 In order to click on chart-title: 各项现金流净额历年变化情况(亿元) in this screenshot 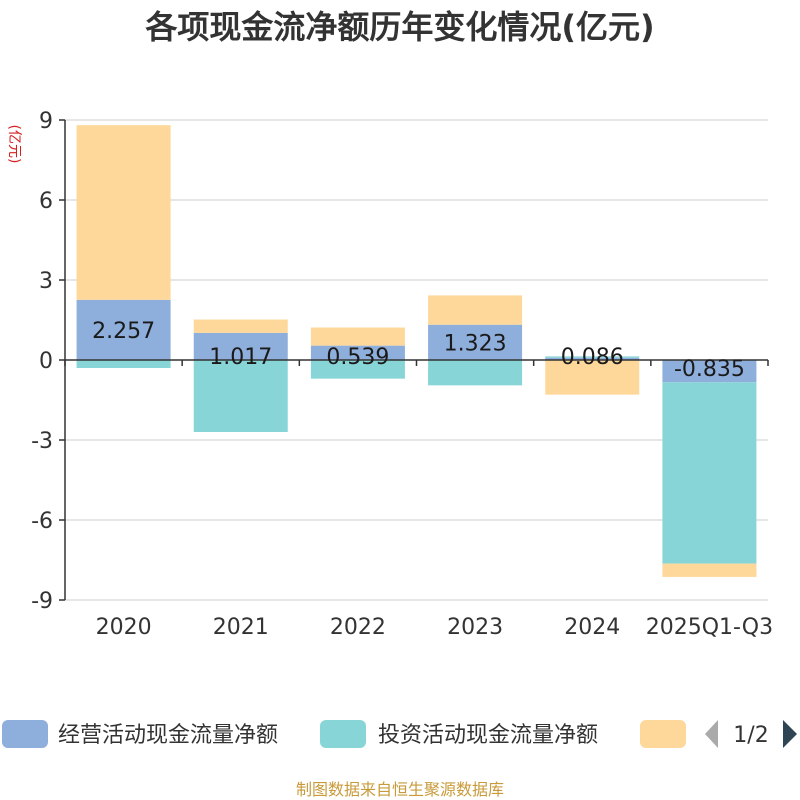, I will do `click(399, 27)`.